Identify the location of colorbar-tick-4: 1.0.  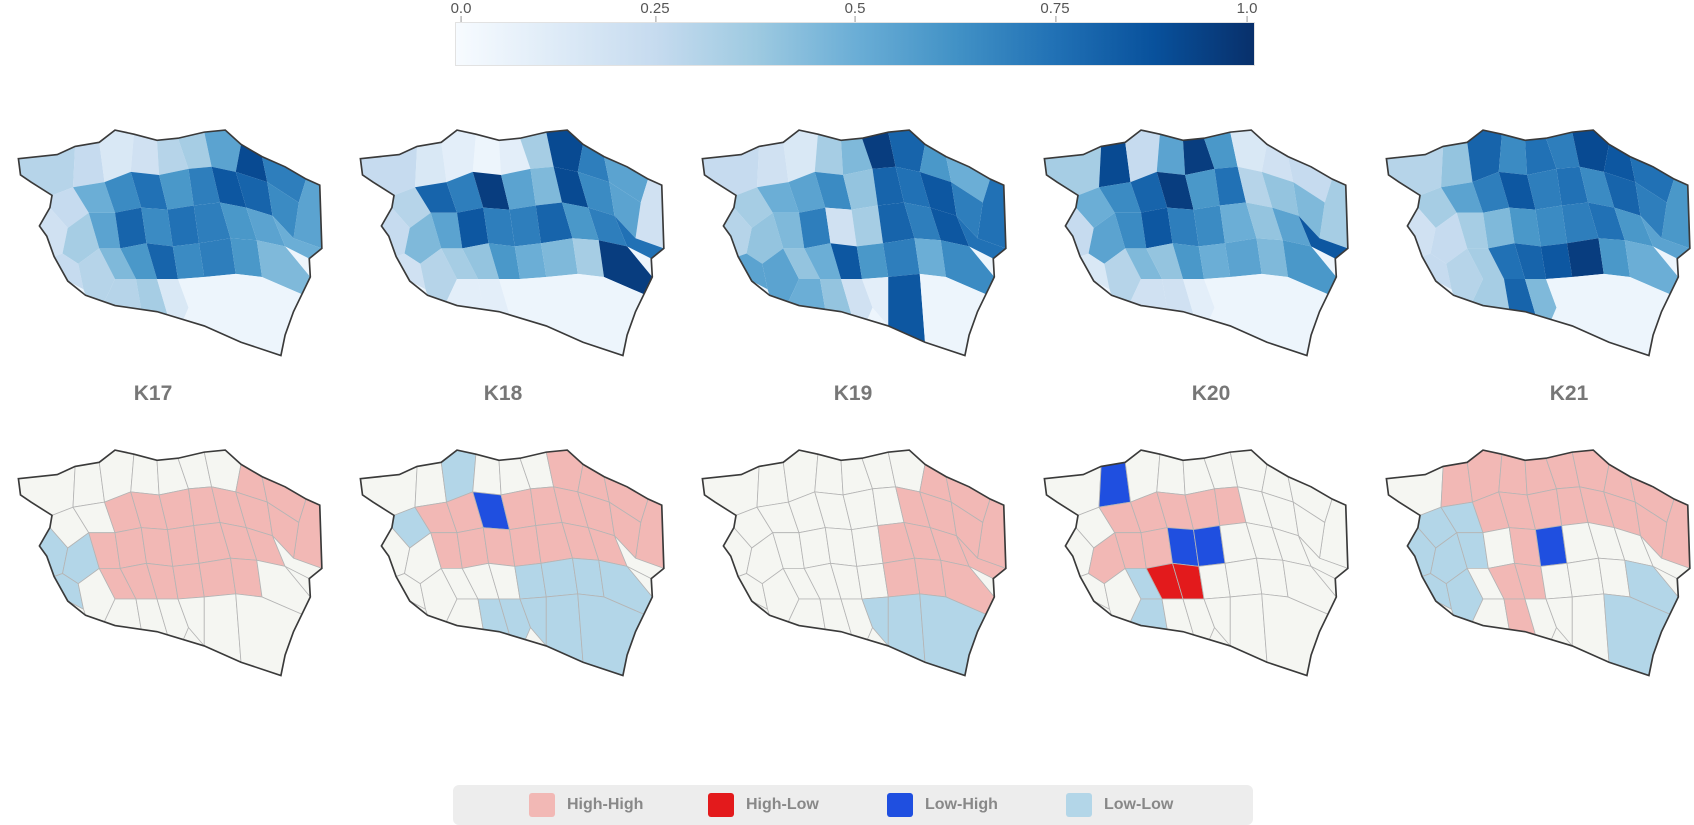
(1247, 11).